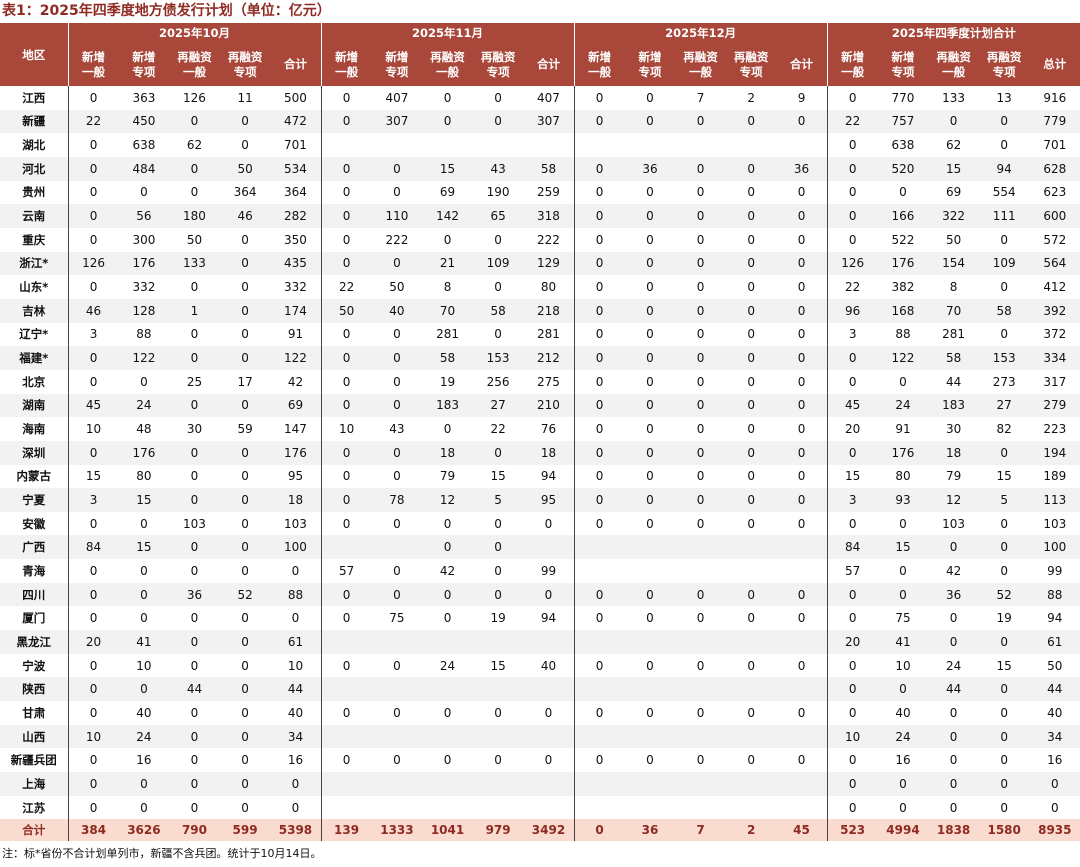 The height and width of the screenshot is (867, 1080). Describe the element at coordinates (144, 216) in the screenshot. I see `value-cell: 56` at that location.